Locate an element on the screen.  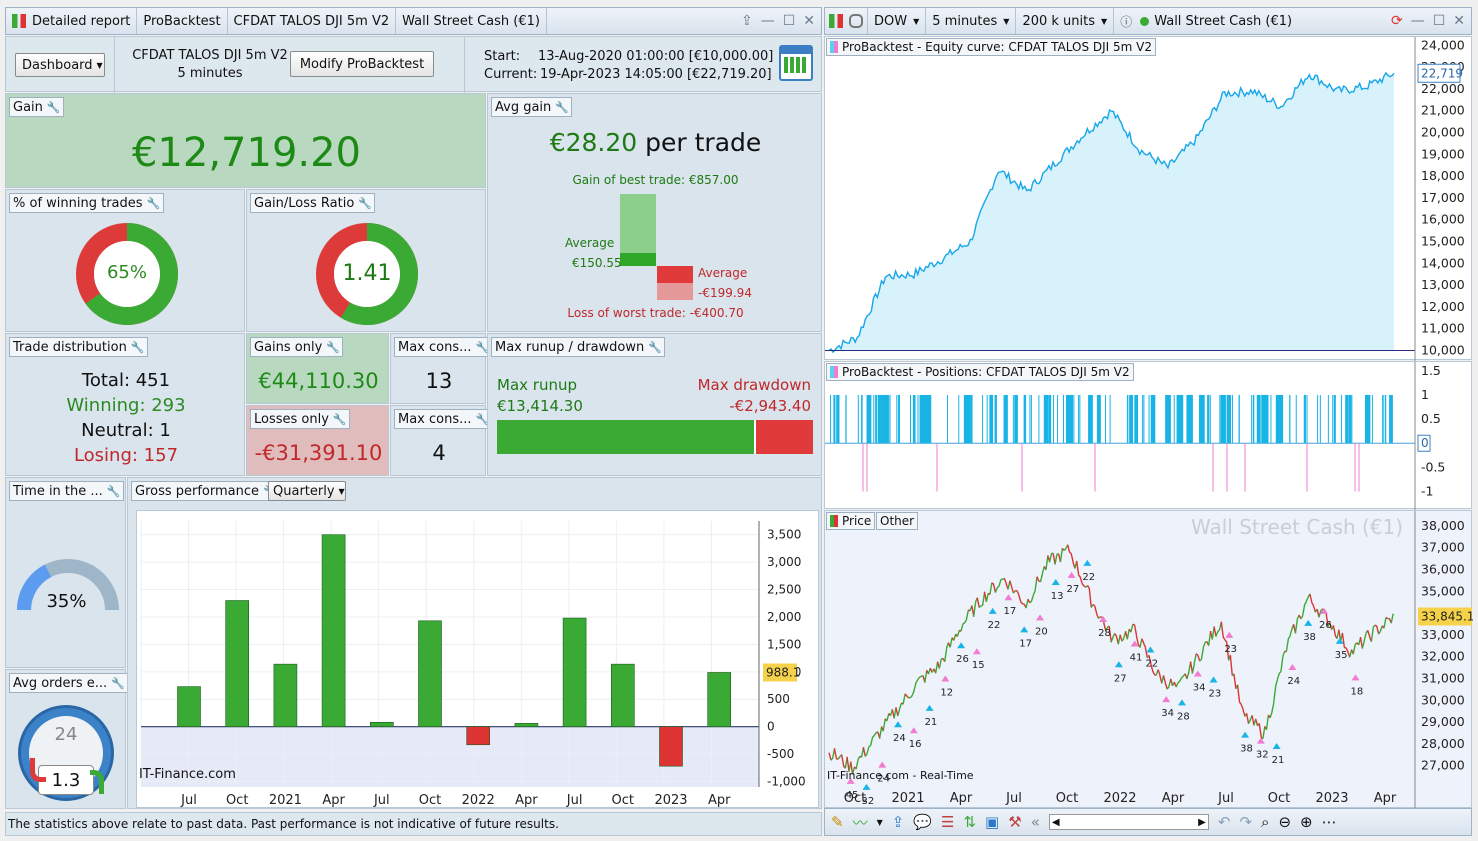
zoom-in-icon: ⊕ is located at coordinates (1306, 822).